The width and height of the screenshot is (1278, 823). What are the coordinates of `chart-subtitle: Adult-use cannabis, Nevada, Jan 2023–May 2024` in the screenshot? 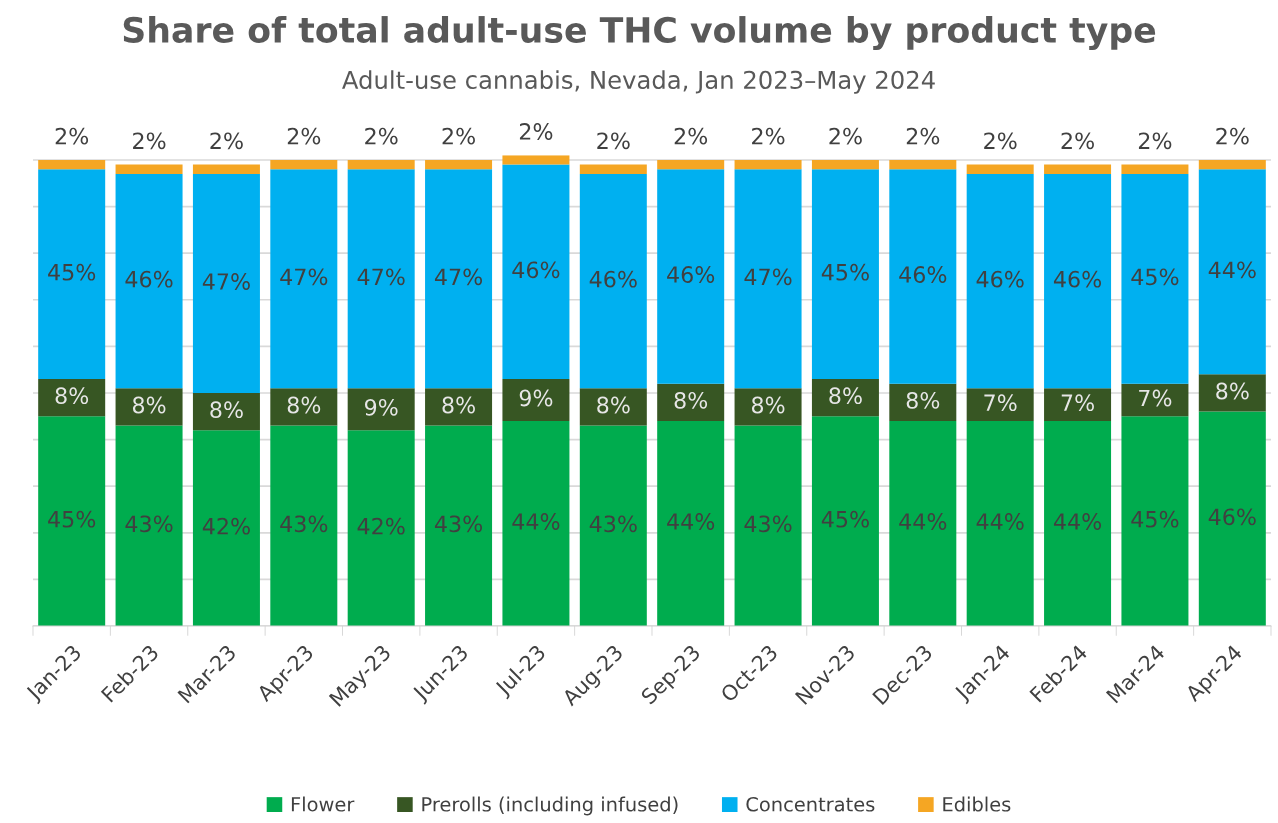 It's located at (638, 82).